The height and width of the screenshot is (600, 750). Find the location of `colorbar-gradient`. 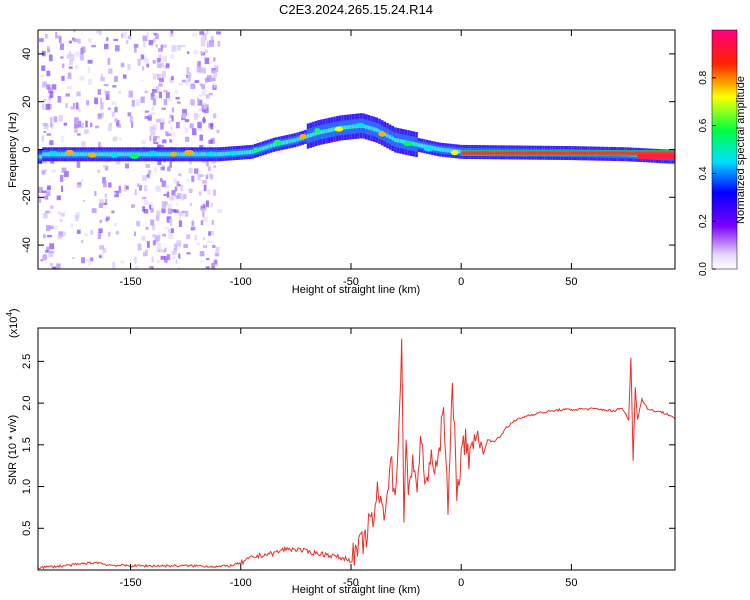

colorbar-gradient is located at coordinates (724, 149).